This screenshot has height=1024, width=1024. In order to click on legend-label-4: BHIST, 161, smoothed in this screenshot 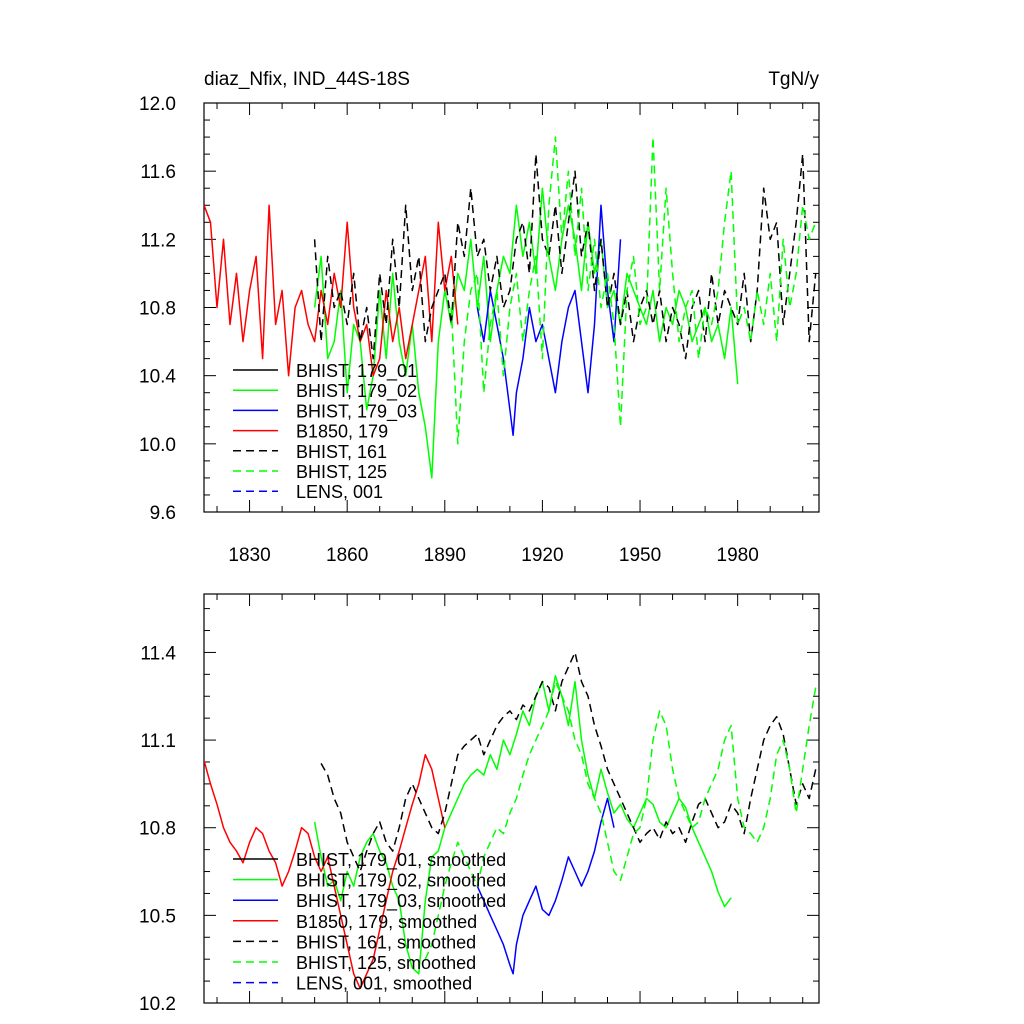, I will do `click(386, 942)`.